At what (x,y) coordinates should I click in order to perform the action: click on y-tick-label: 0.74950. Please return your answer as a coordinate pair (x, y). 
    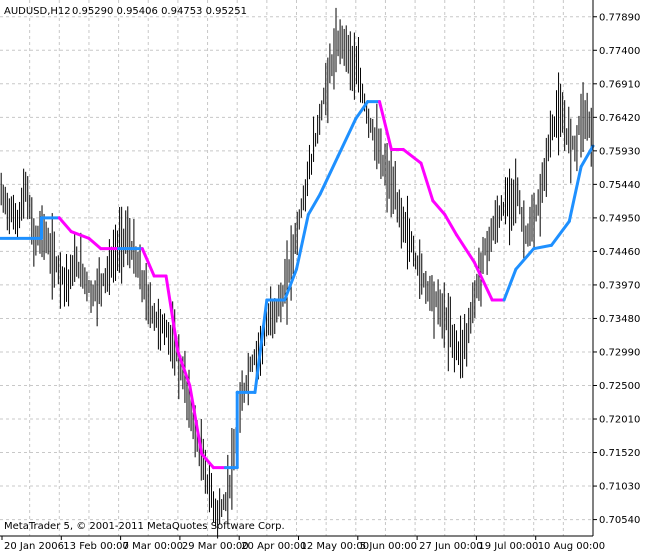
    Looking at the image, I should click on (619, 218).